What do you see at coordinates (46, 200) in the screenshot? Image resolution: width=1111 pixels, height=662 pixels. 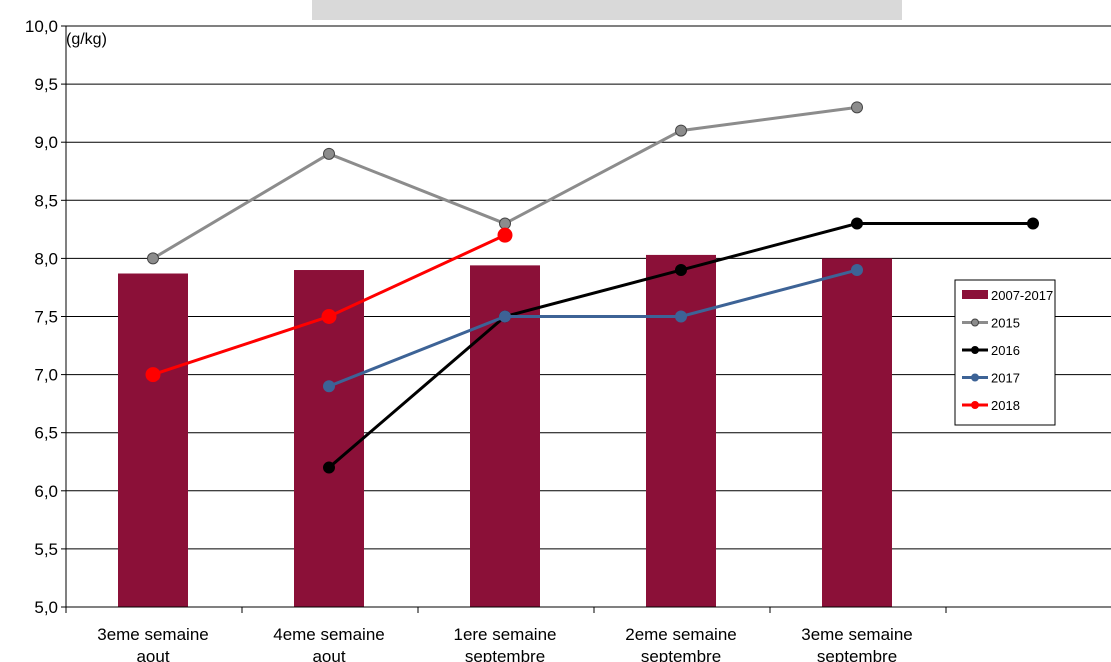 I see `y-tick-label: 8,5` at bounding box center [46, 200].